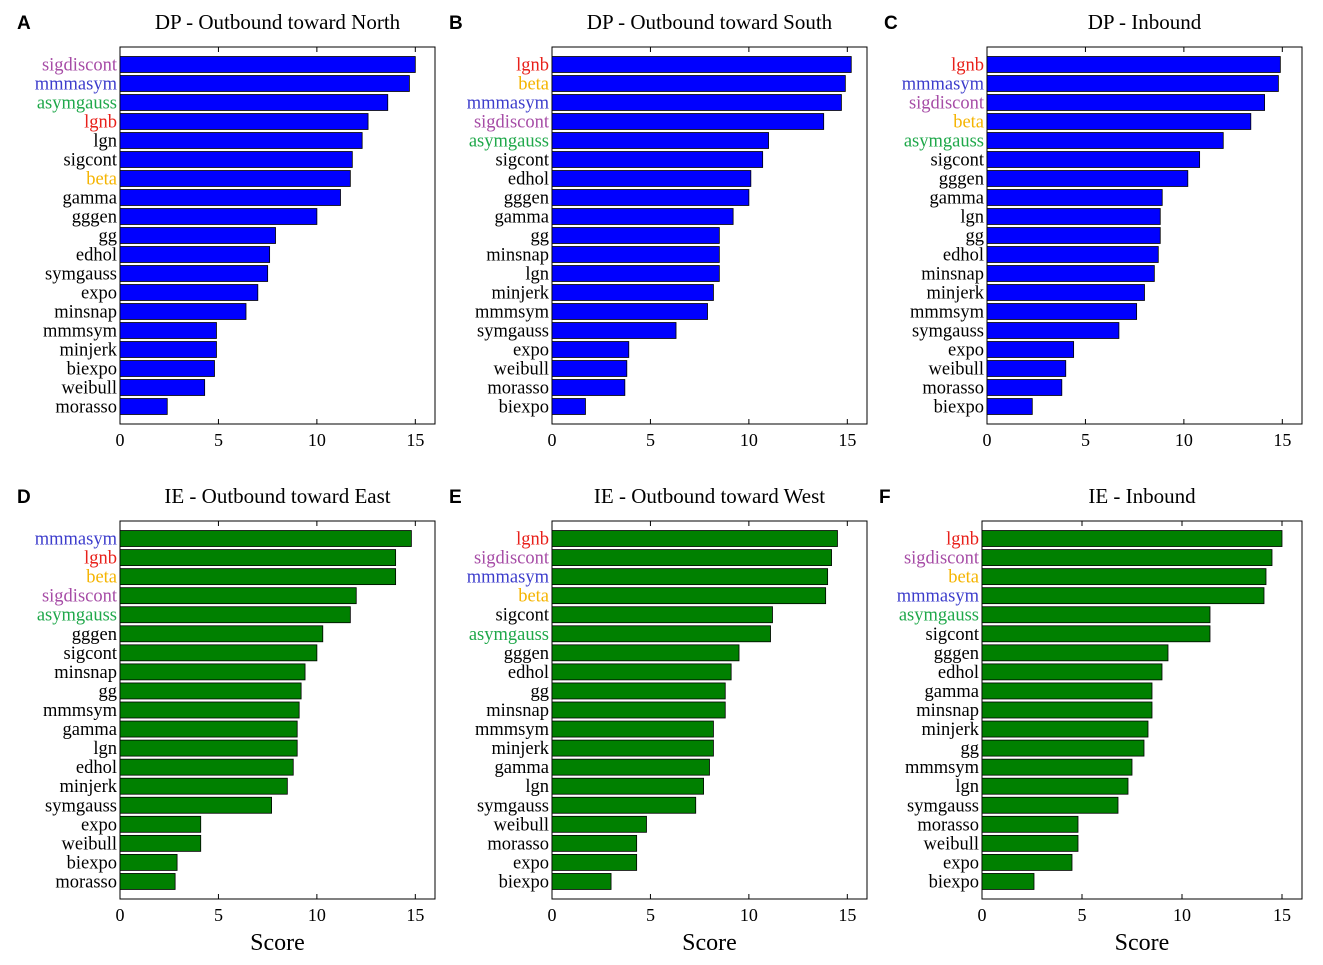 This screenshot has height=965, width=1323. What do you see at coordinates (509, 142) in the screenshot?
I see `category-label-asymgauss: asymgauss` at bounding box center [509, 142].